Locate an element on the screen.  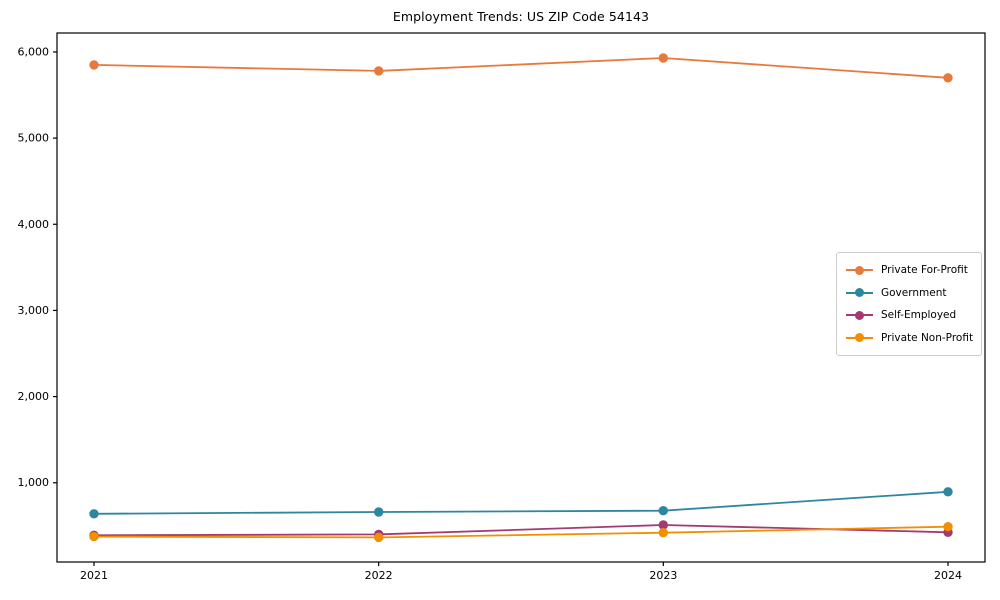
legend-label: Self-Employed is located at coordinates (919, 315).